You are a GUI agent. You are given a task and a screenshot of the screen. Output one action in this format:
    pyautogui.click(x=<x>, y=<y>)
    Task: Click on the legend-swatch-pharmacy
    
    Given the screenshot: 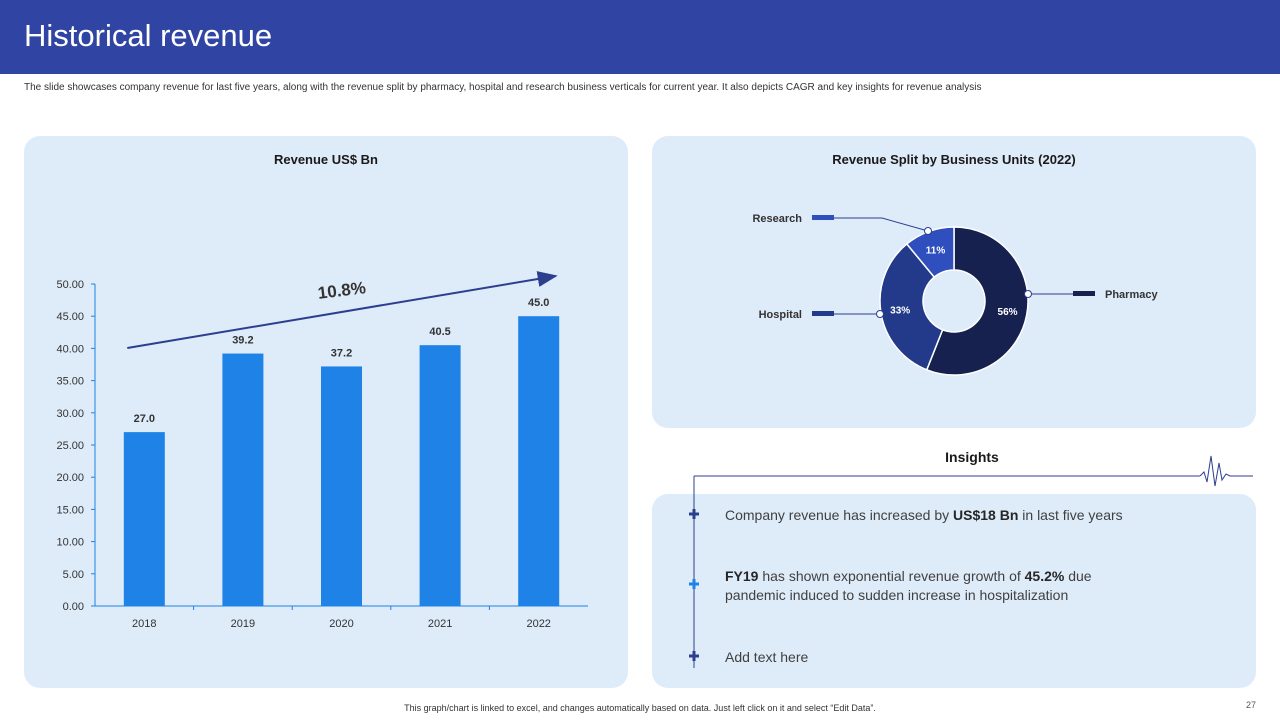 What is the action you would take?
    pyautogui.click(x=1084, y=293)
    